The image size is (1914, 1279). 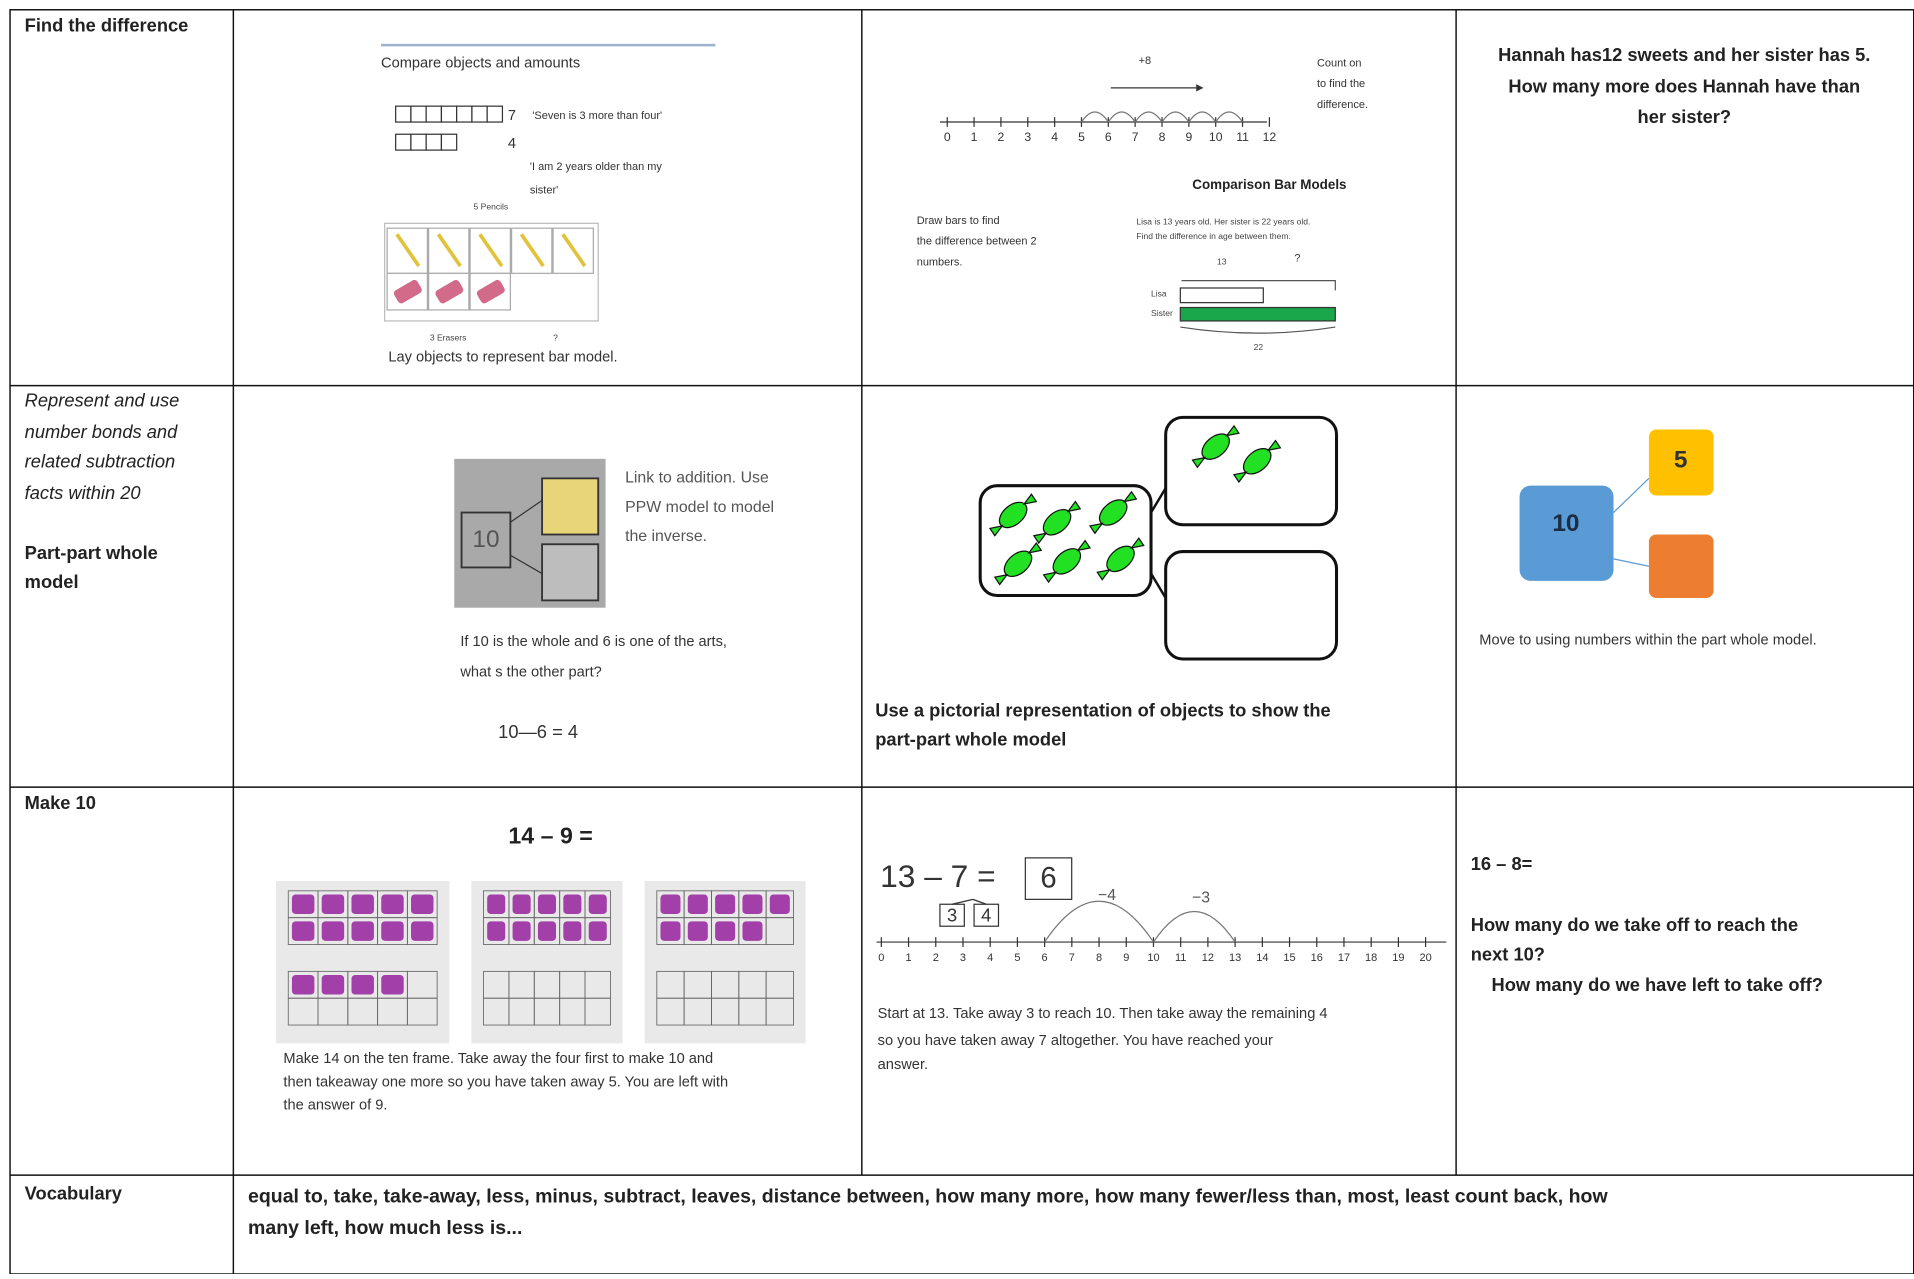 What do you see at coordinates (1634, 924) in the screenshot?
I see `question: How many do we take off to reach the` at bounding box center [1634, 924].